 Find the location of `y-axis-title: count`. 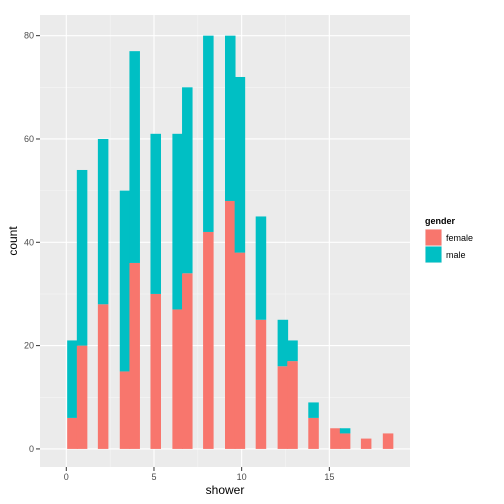

y-axis-title: count is located at coordinates (13, 241).